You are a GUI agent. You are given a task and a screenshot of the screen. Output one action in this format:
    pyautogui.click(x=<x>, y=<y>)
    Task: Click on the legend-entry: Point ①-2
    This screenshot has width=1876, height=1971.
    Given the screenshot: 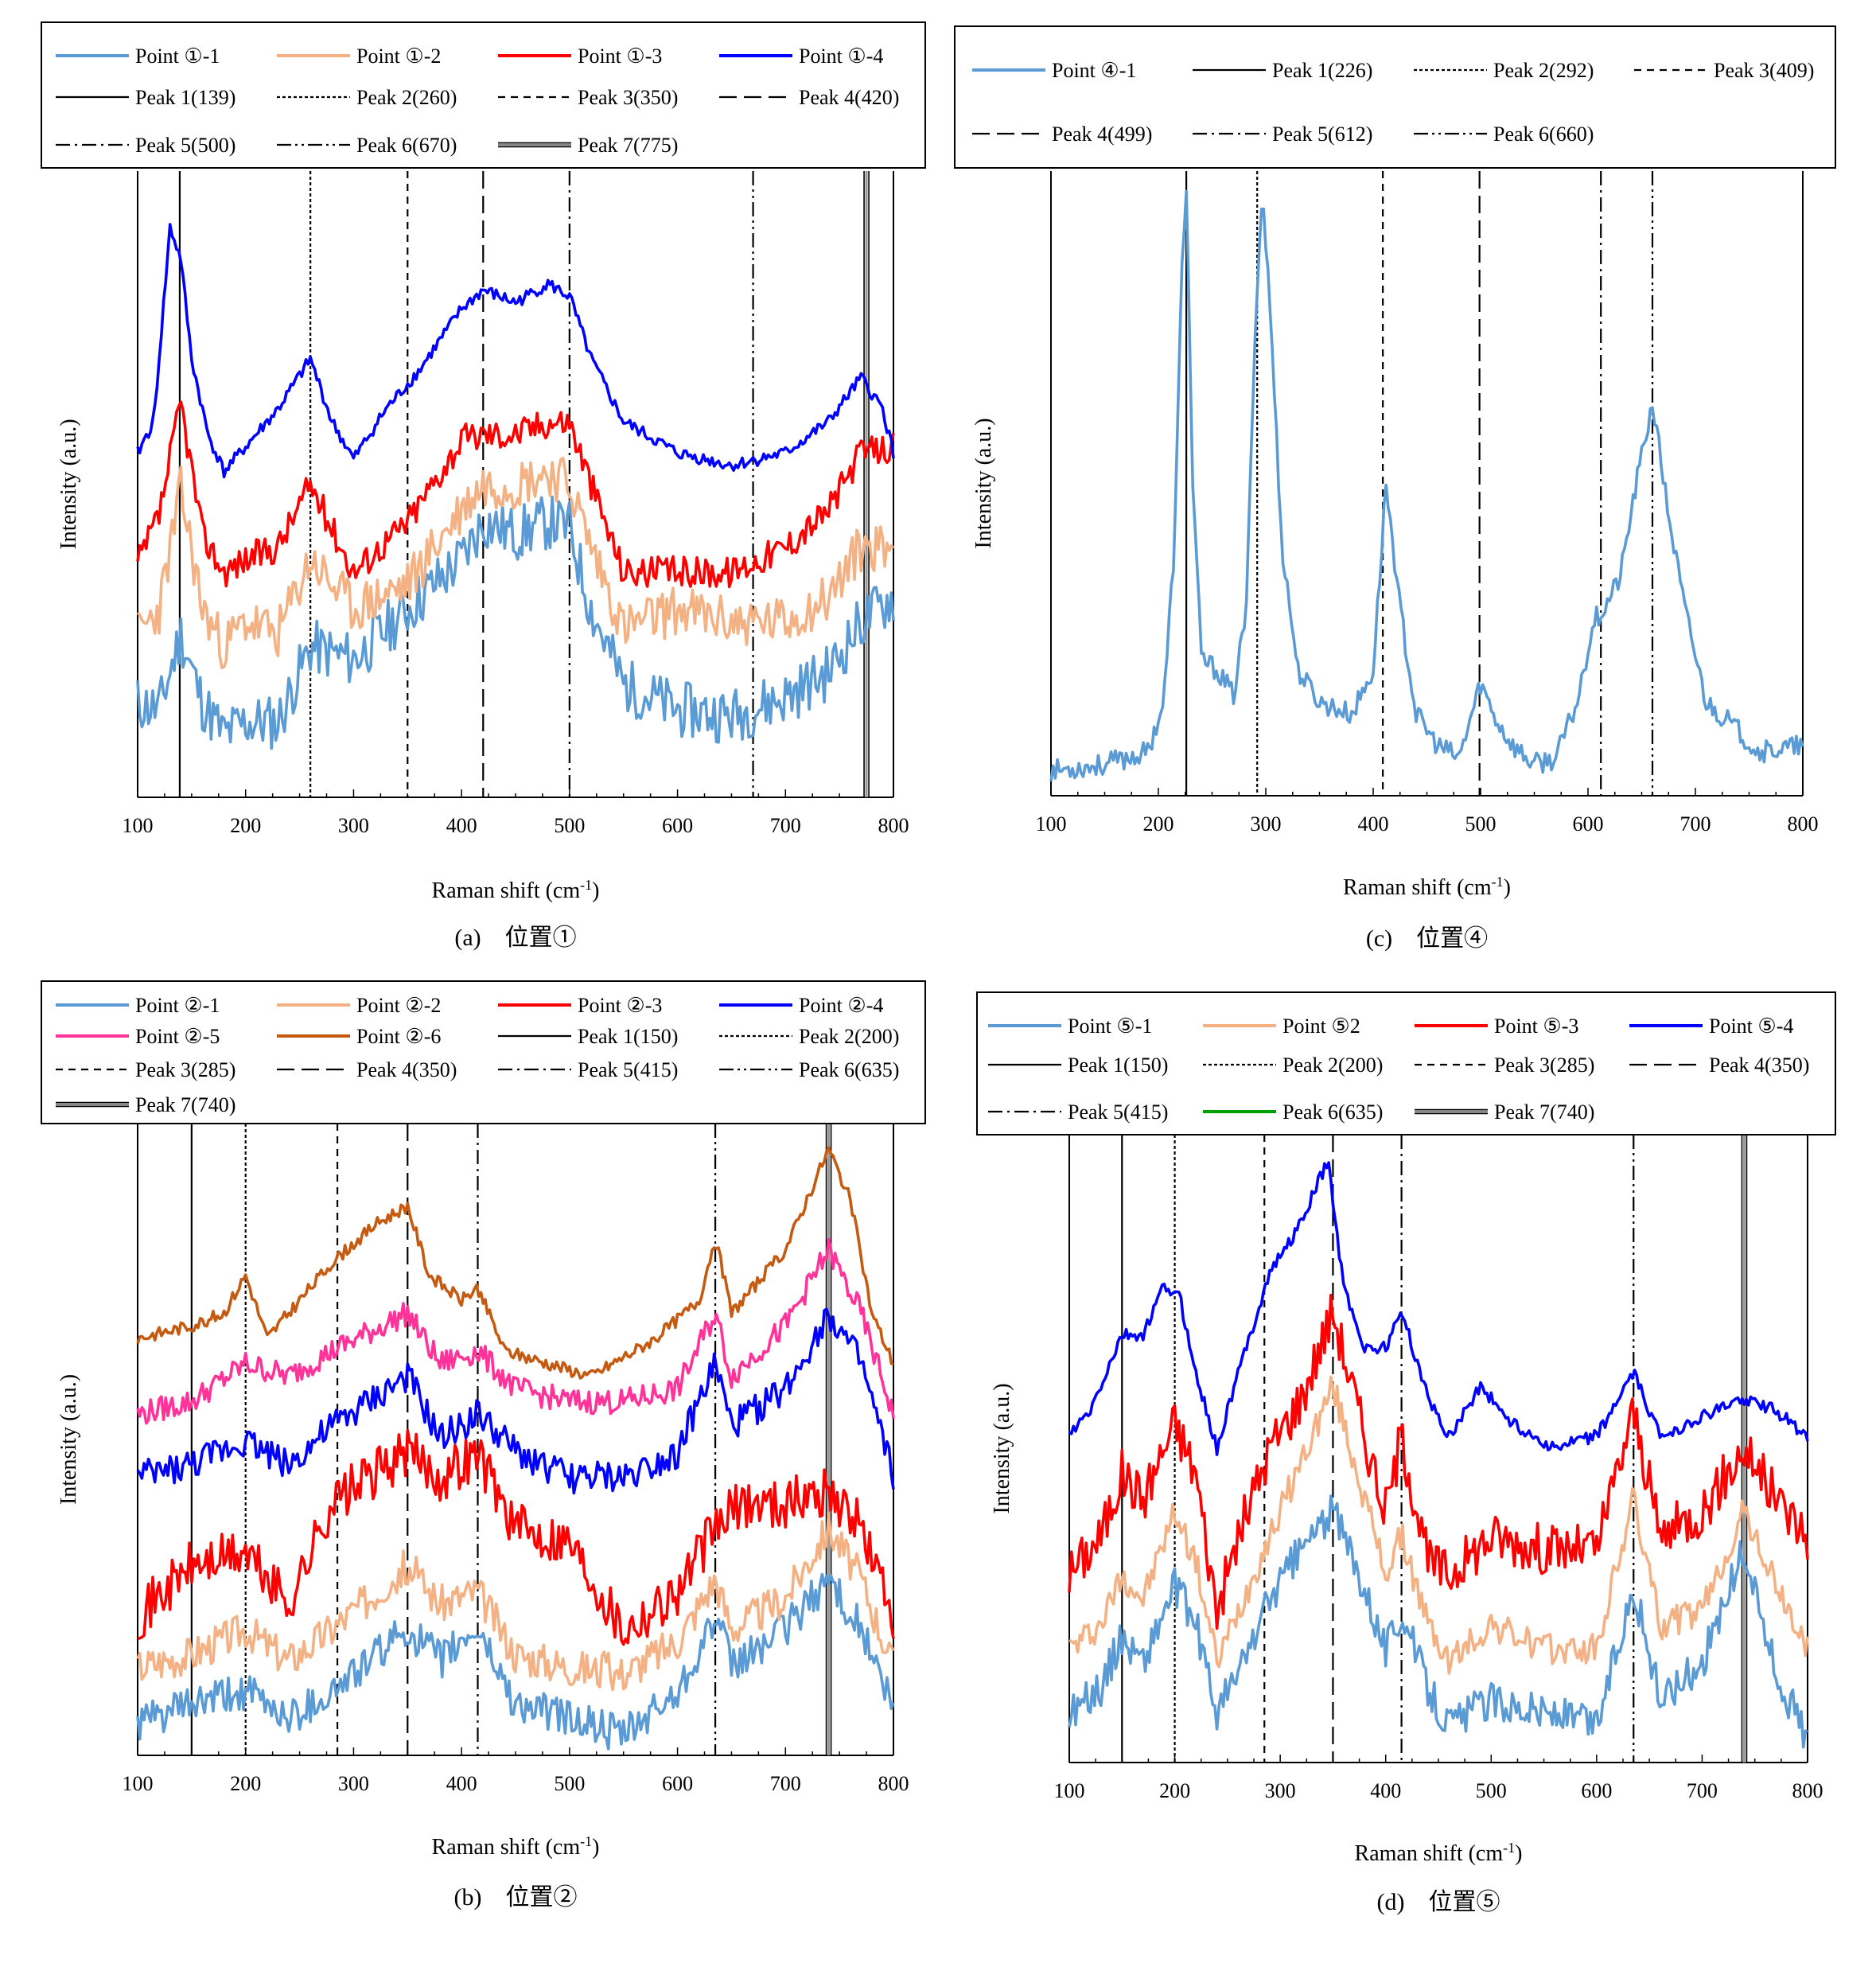 What is the action you would take?
    pyautogui.click(x=398, y=56)
    